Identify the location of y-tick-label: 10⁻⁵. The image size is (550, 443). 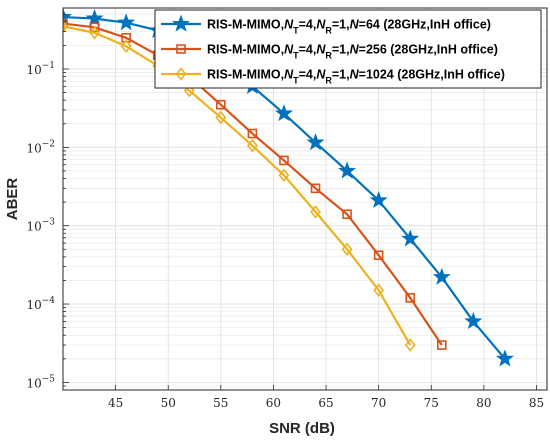
(40, 382).